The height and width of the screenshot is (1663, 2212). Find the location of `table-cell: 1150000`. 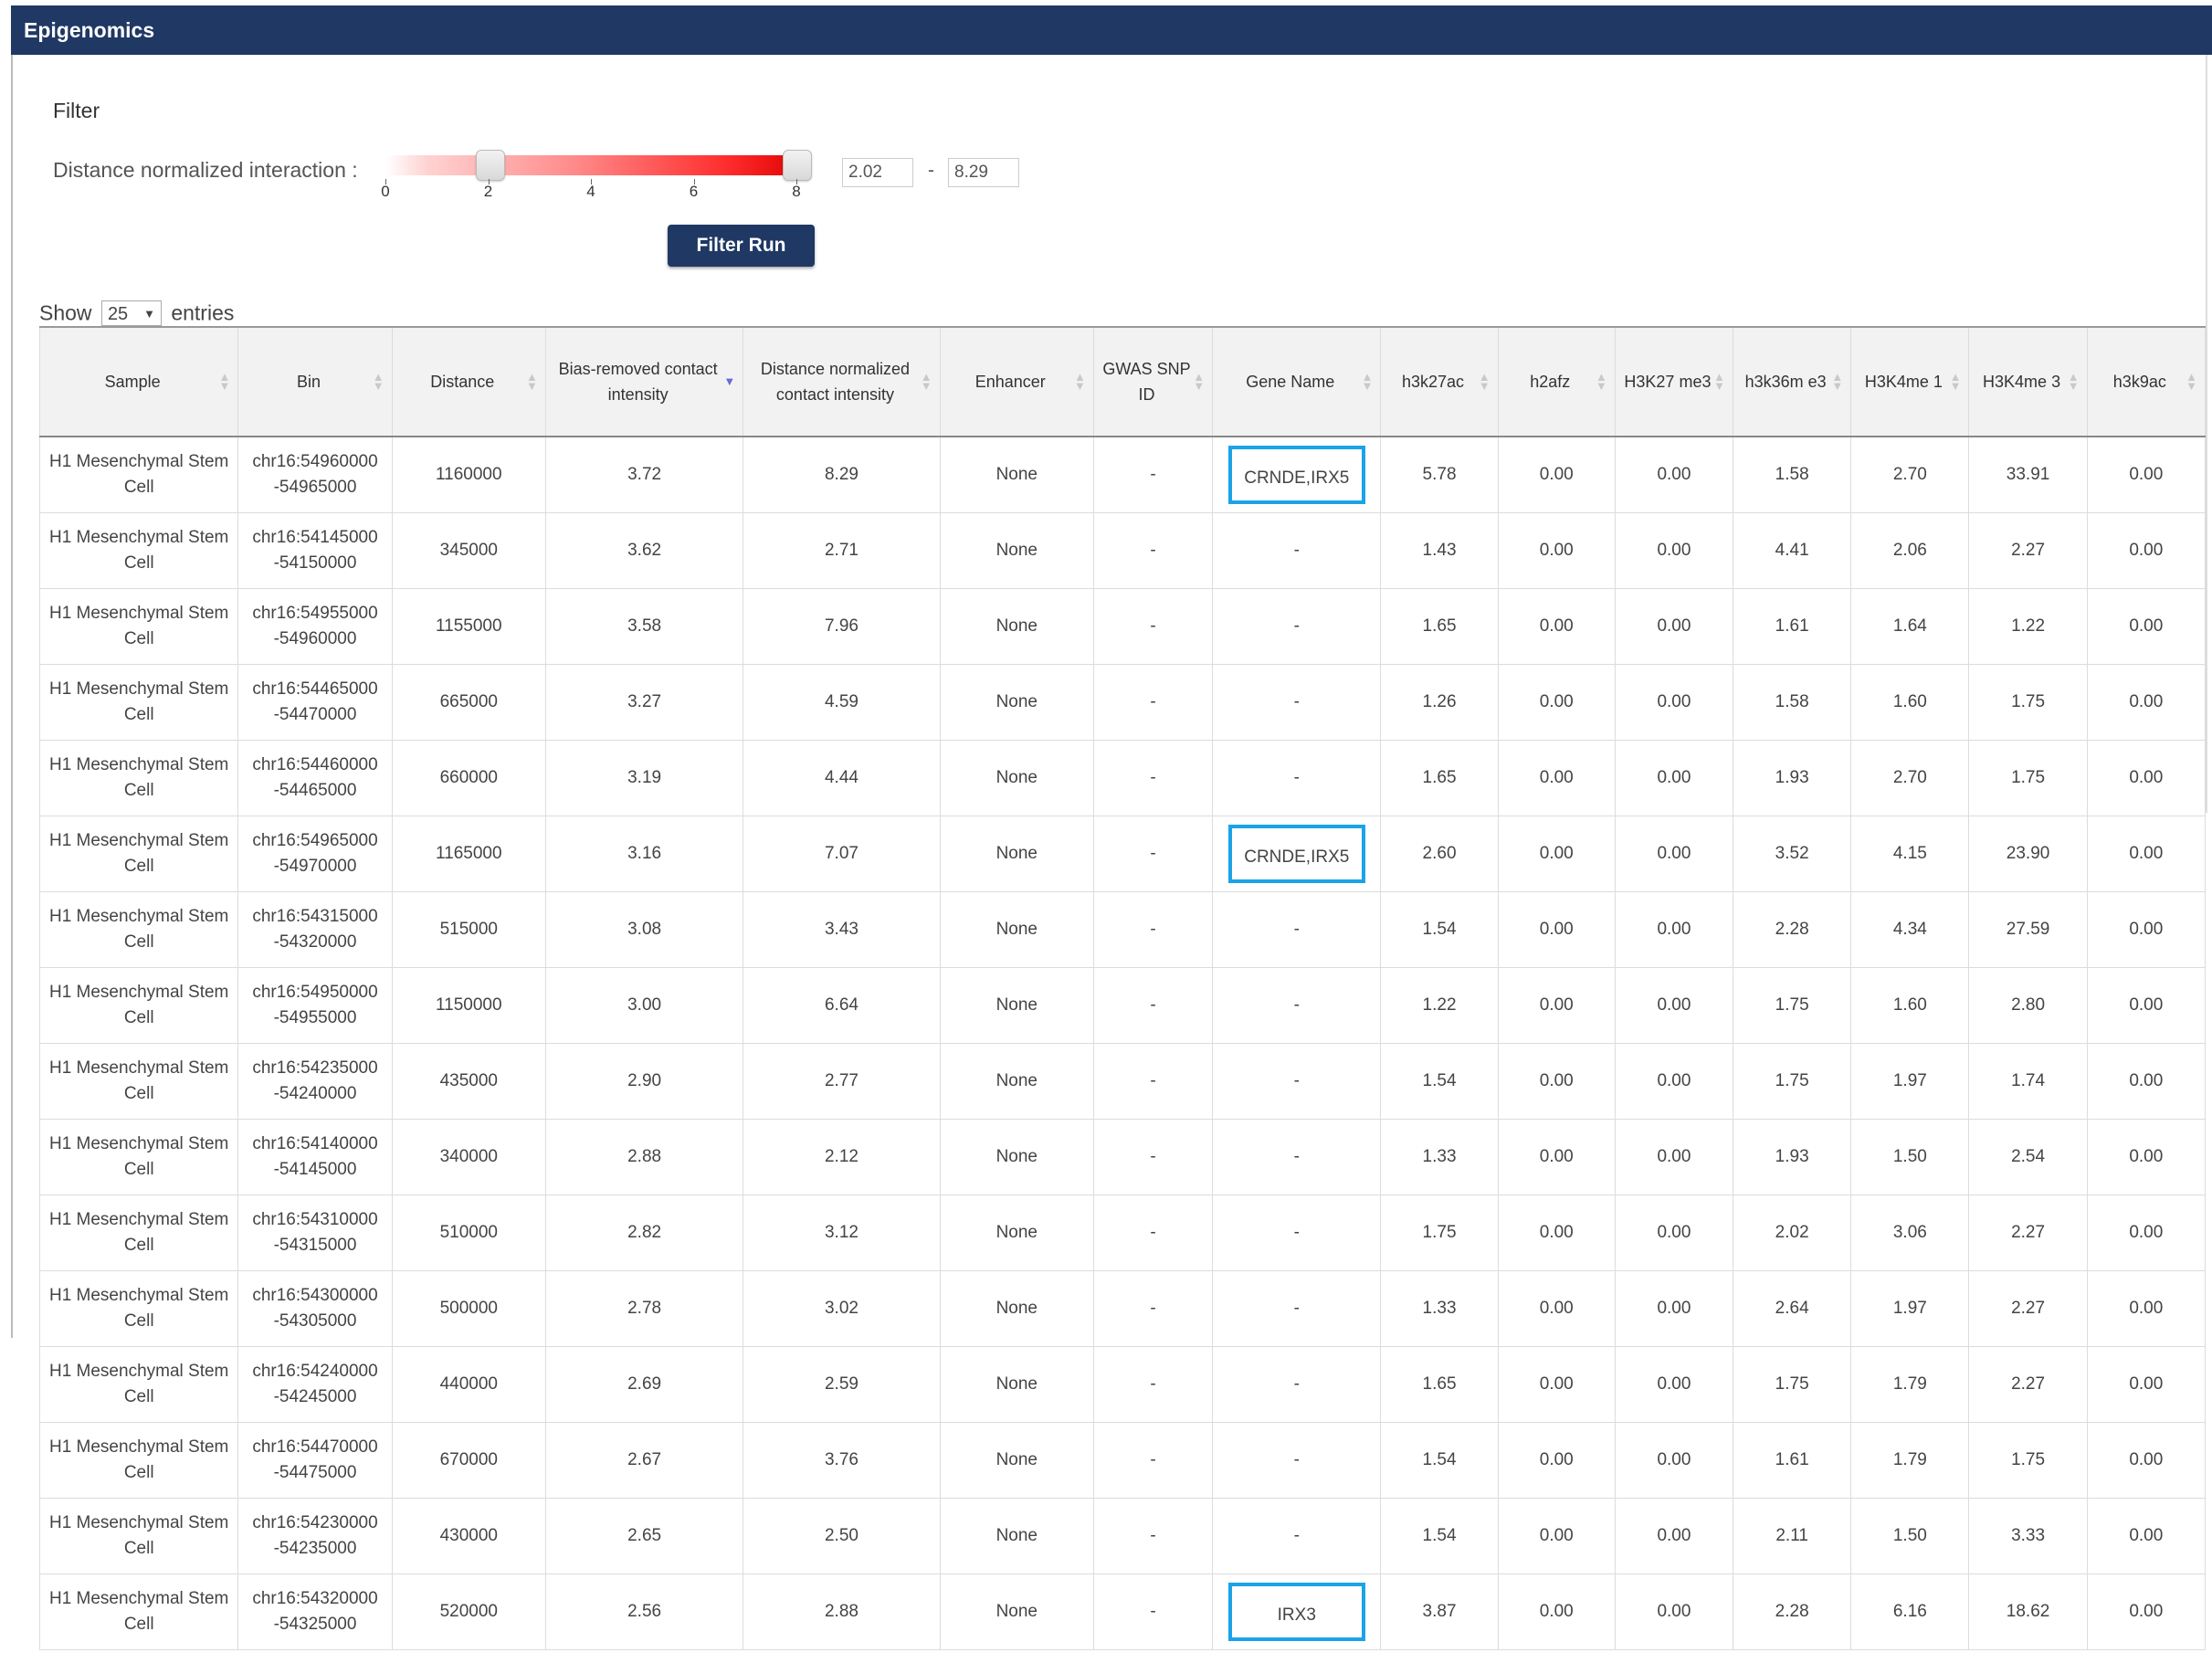

table-cell: 1150000 is located at coordinates (469, 1005).